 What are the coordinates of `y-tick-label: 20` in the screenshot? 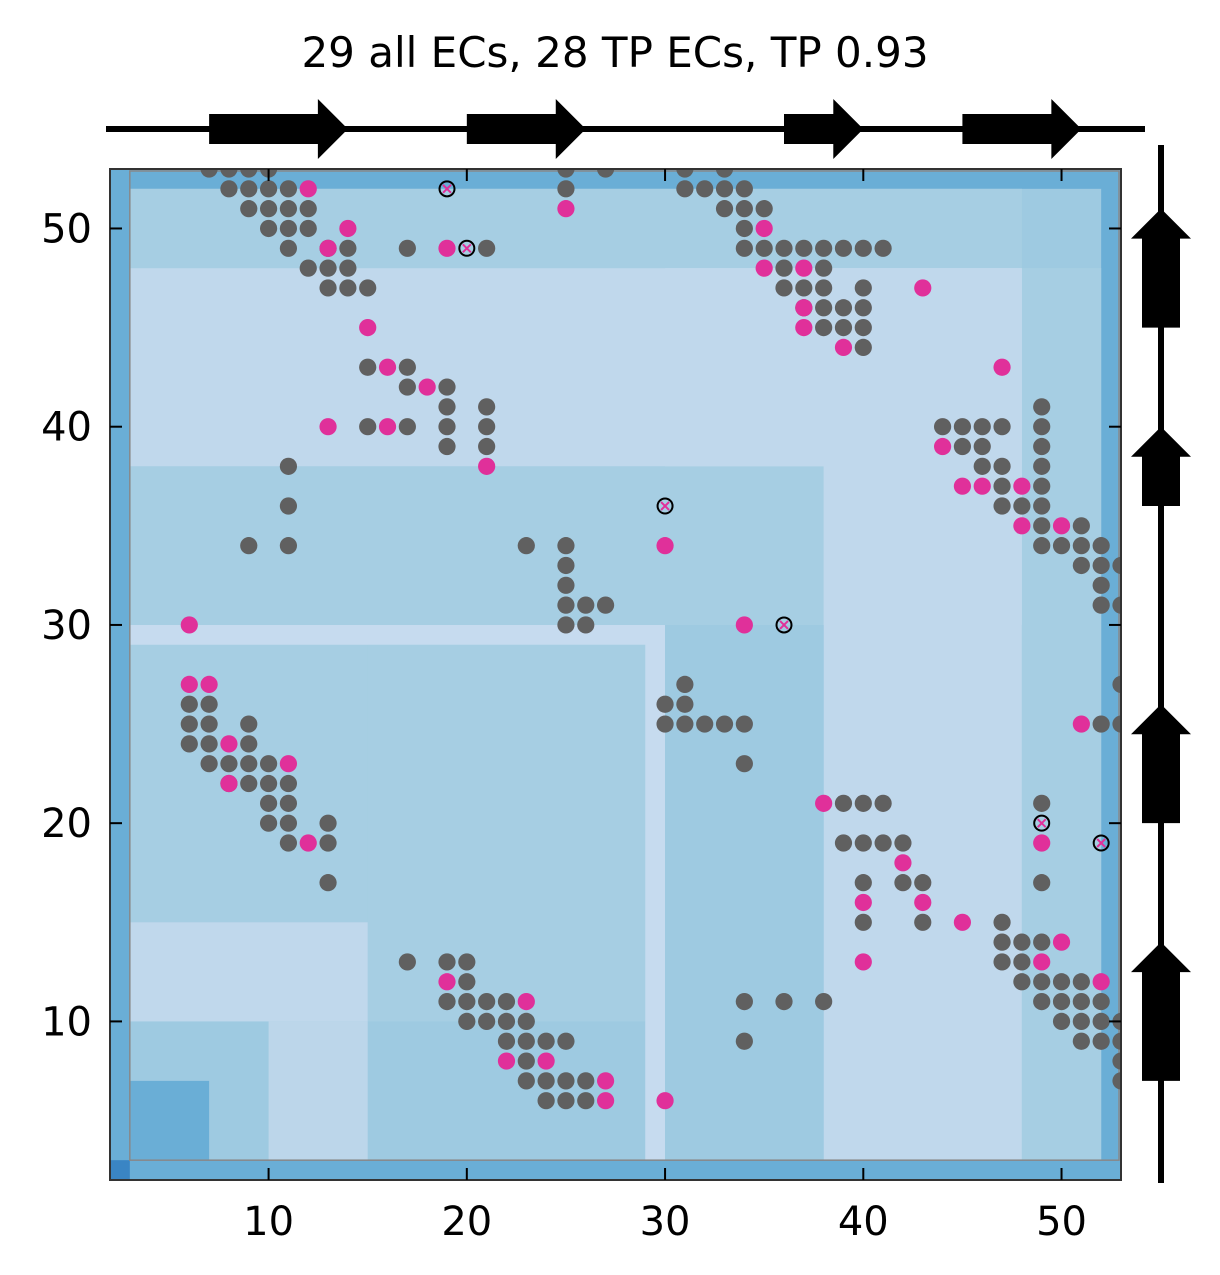 It's located at (66, 824).